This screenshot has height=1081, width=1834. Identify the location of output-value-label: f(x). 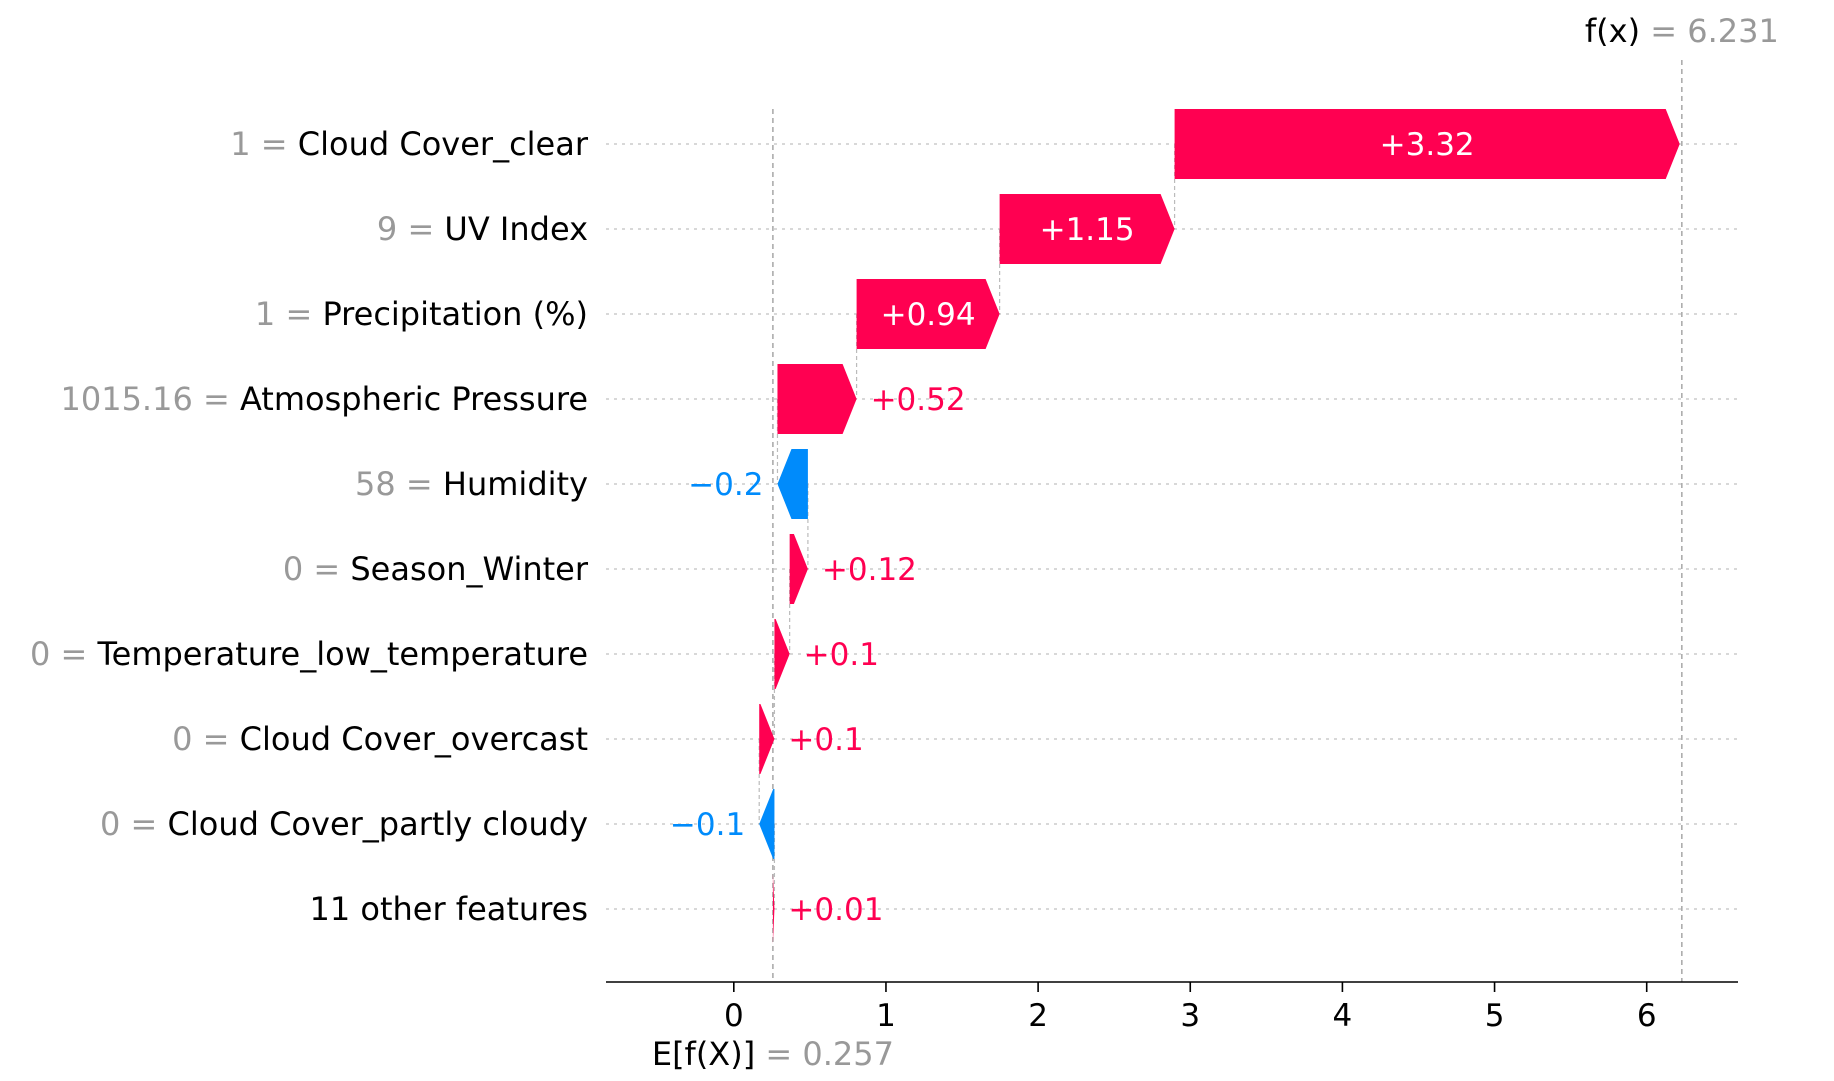
(1617, 31).